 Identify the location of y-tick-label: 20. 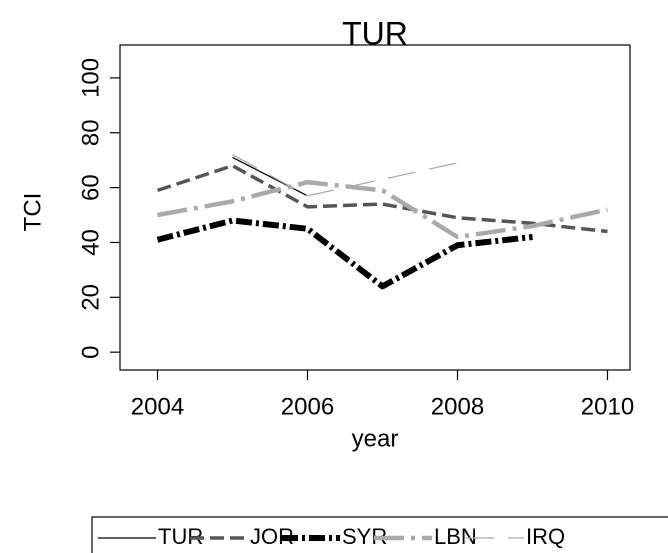
(90, 297).